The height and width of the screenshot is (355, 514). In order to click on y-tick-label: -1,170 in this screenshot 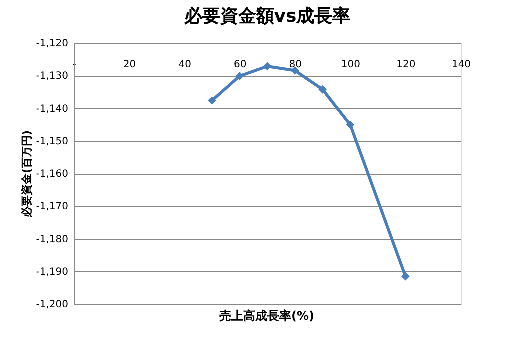, I will do `click(52, 207)`.